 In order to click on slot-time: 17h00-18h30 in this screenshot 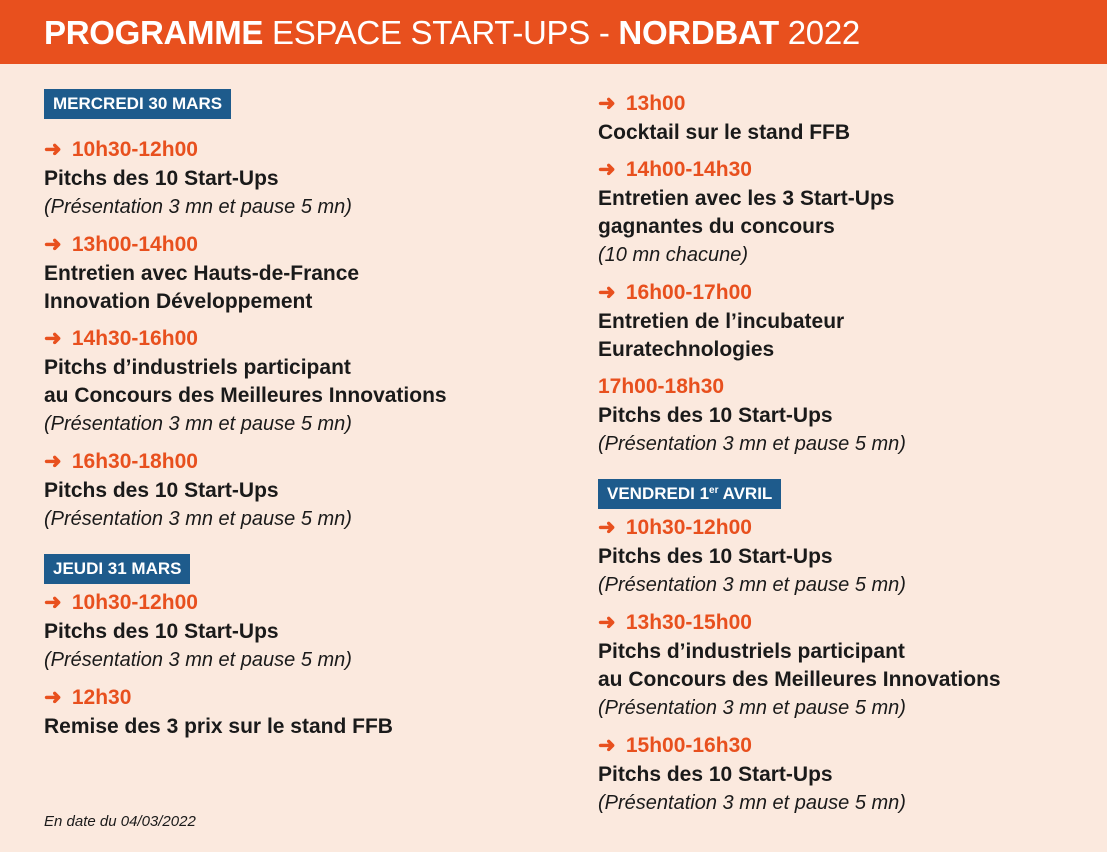, I will do `click(661, 386)`.